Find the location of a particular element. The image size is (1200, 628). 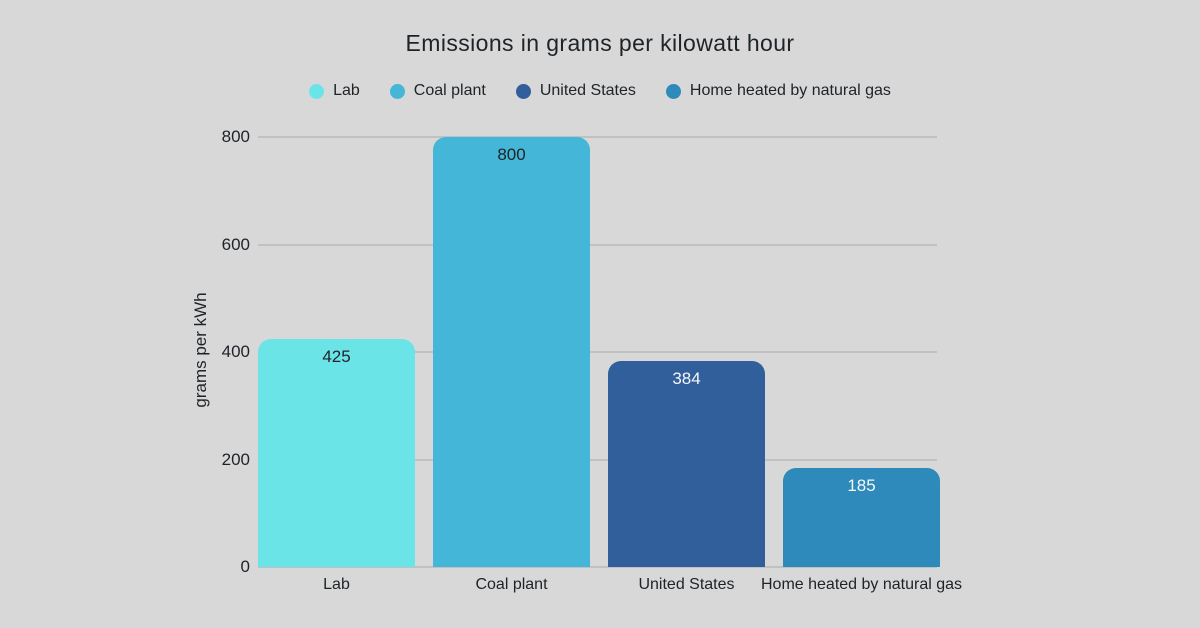

y-axis-label: grams per kWh is located at coordinates (200, 350).